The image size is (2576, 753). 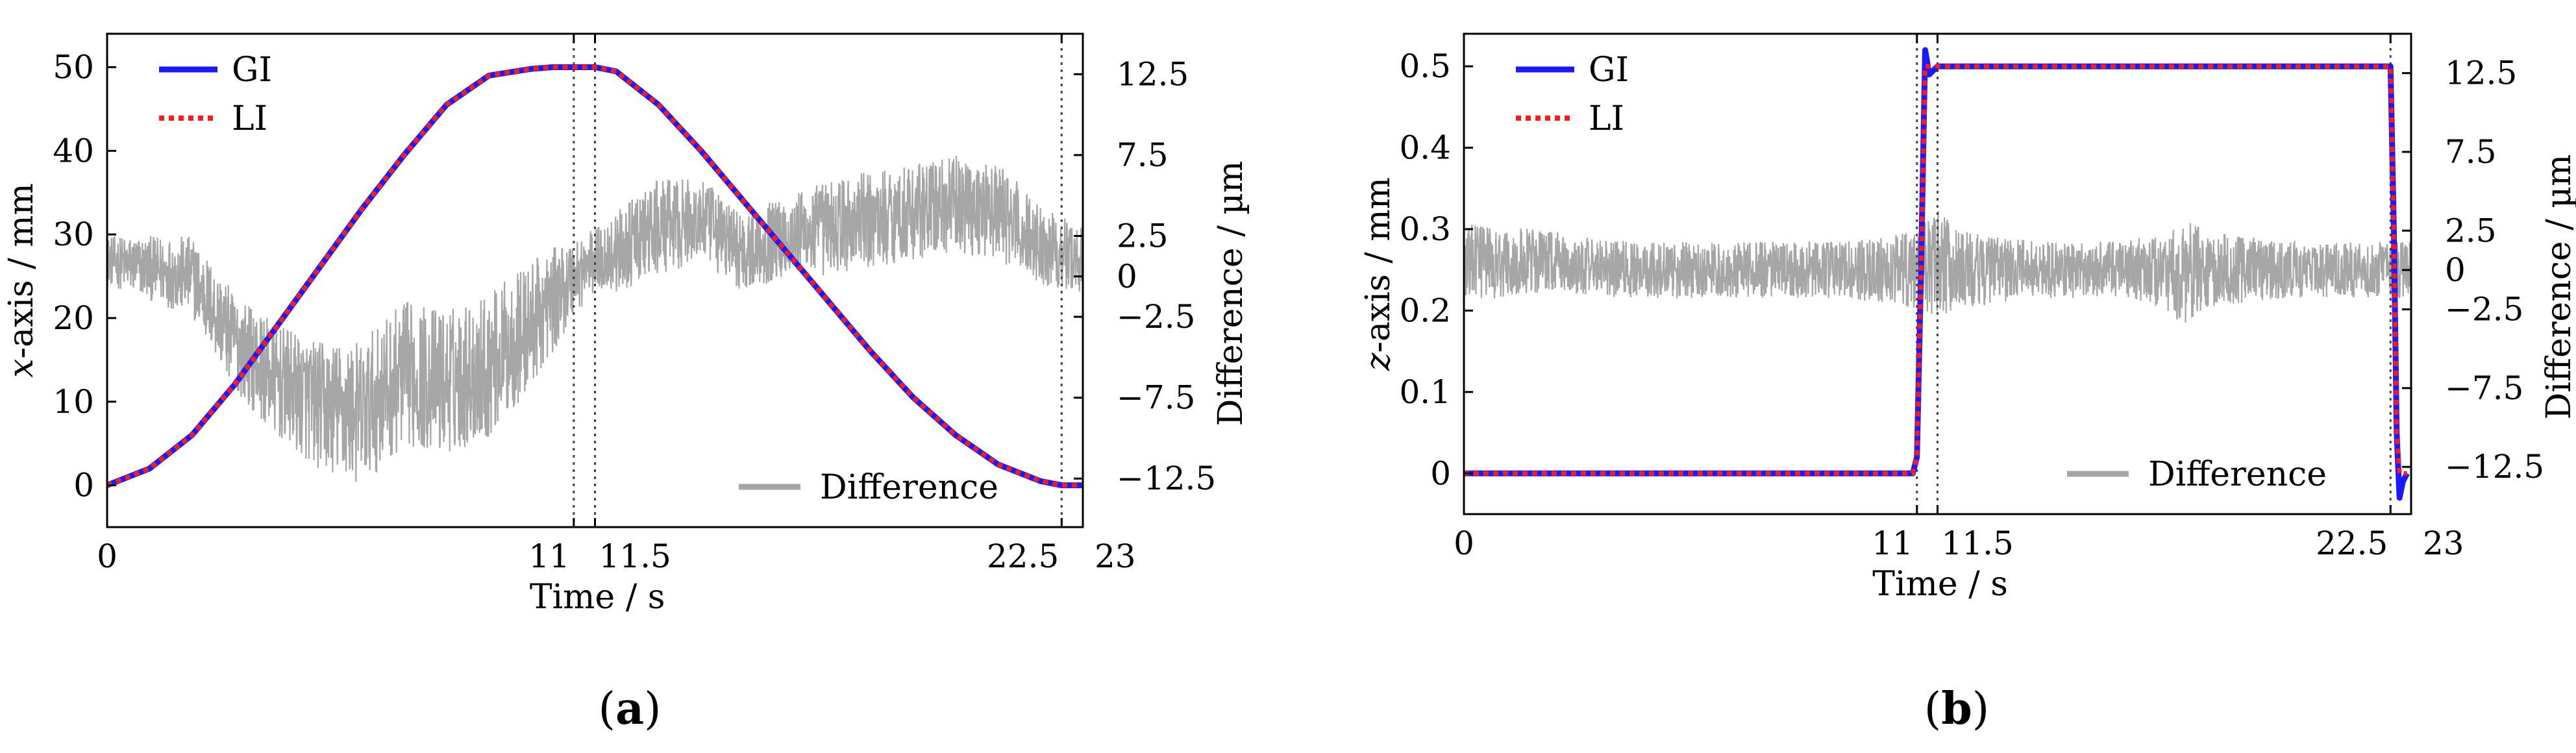 I want to click on caption-b: (b), so click(x=1957, y=709).